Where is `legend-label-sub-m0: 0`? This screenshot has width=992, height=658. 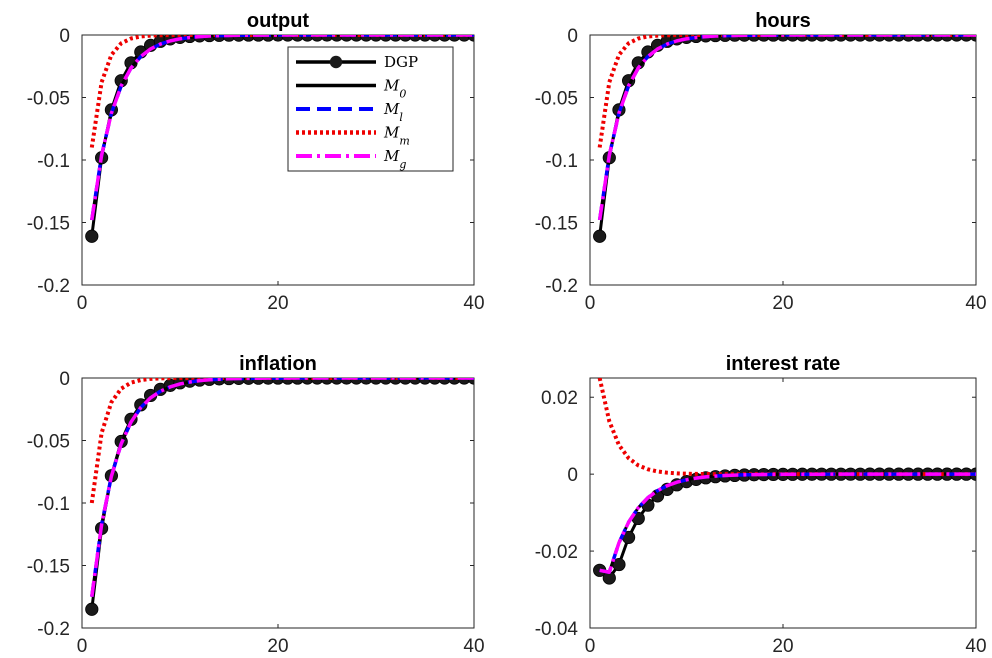 legend-label-sub-m0: 0 is located at coordinates (402, 93).